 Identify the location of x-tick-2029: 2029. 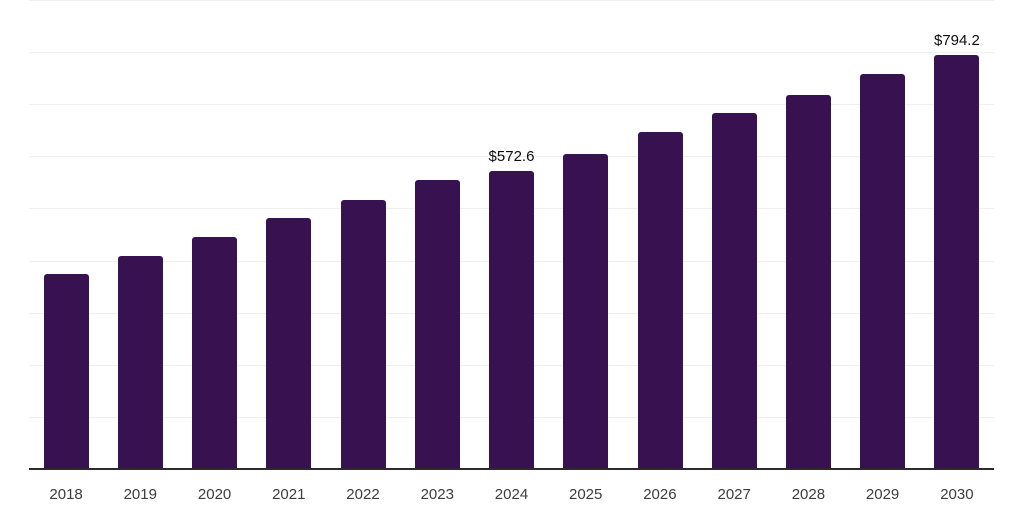
(882, 494).